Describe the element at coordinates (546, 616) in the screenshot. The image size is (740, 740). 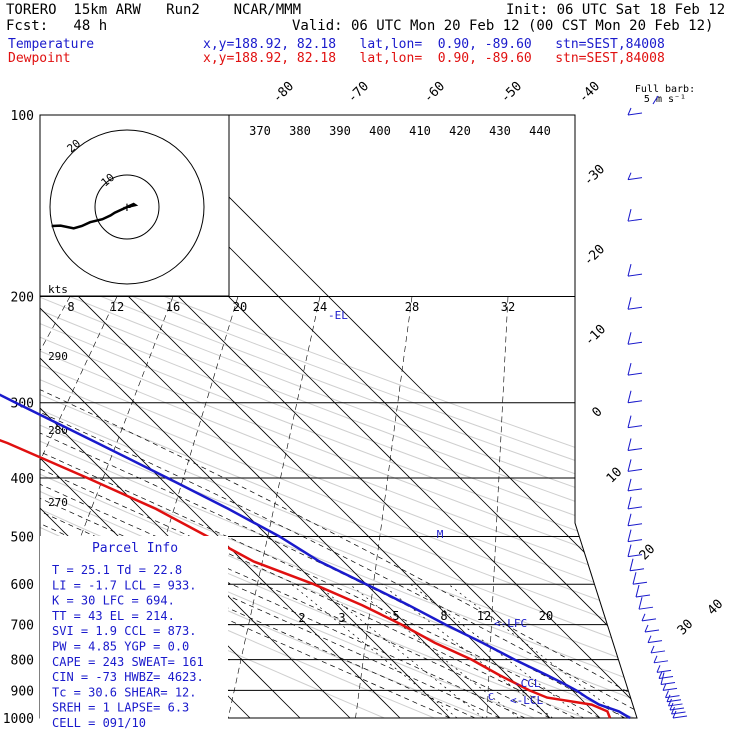
I see `mixing-ratio-label: 20` at that location.